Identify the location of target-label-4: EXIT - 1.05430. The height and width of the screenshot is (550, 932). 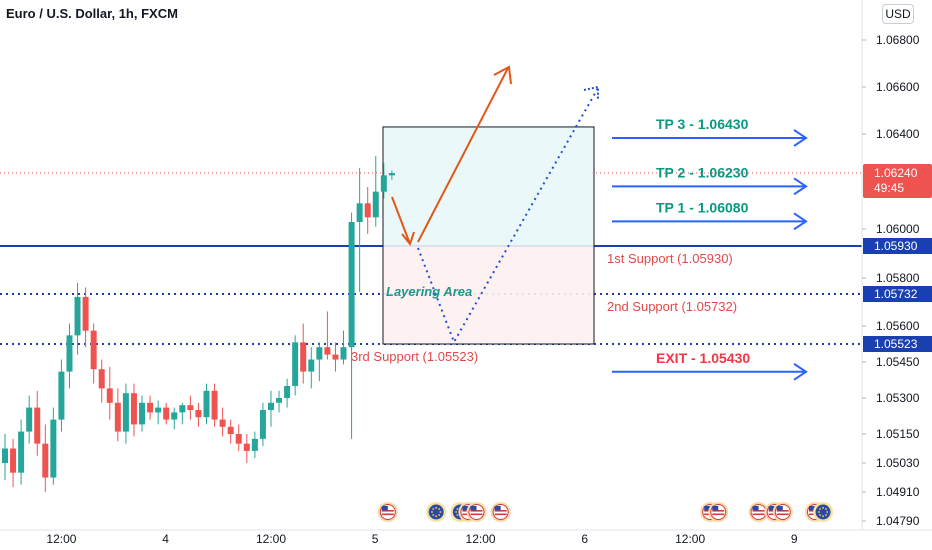
(703, 358).